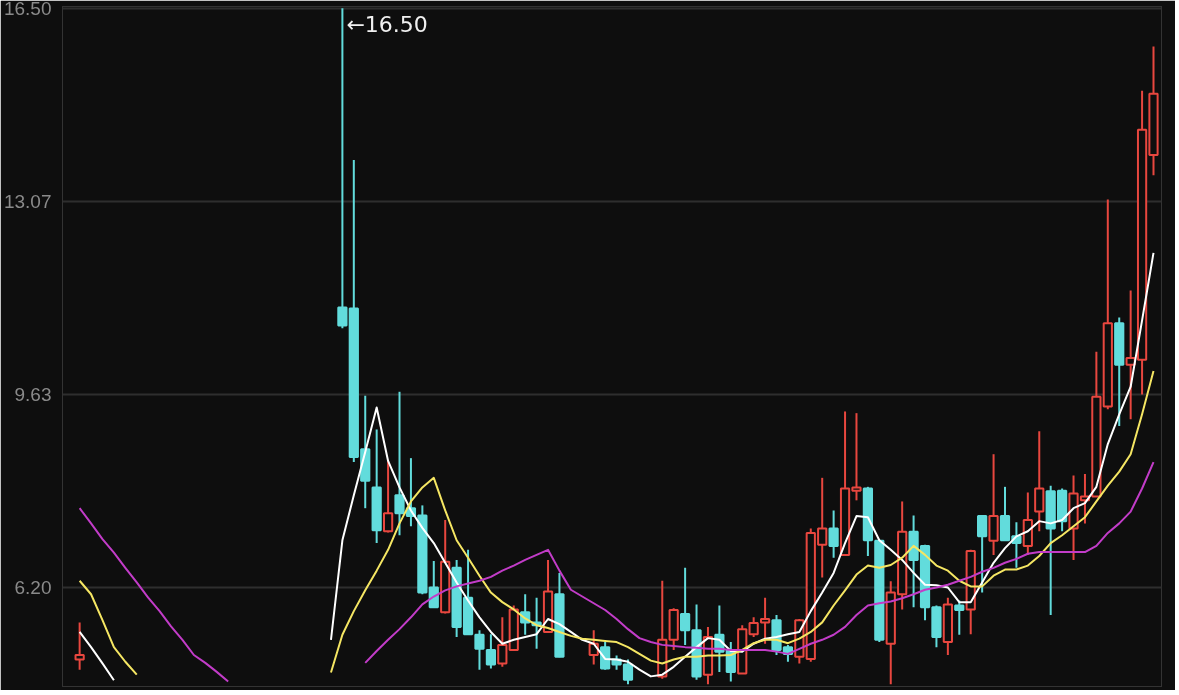 The image size is (1179, 695). What do you see at coordinates (387, 24) in the screenshot?
I see `annotation: ←16.50` at bounding box center [387, 24].